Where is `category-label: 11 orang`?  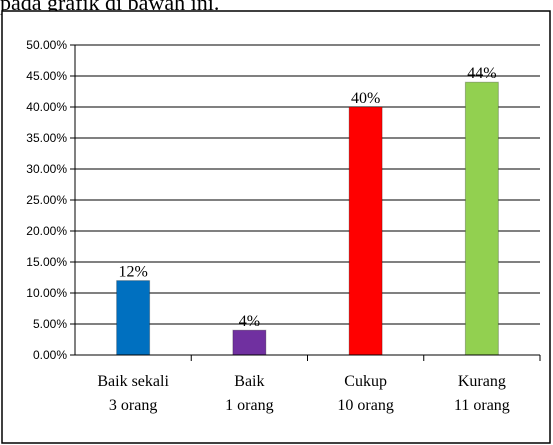 category-label: 11 orang is located at coordinates (482, 405).